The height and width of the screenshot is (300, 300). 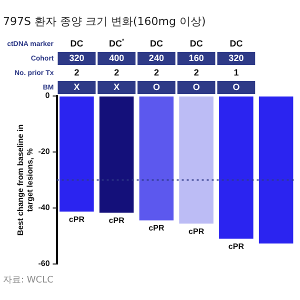 I want to click on text: 240, so click(x=156, y=57).